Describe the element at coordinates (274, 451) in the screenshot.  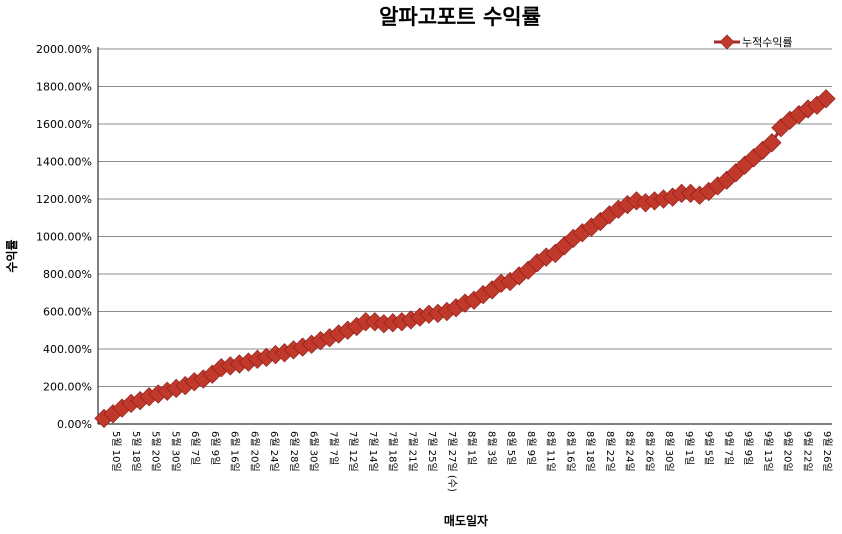
I see `x-tick-label: 6월 24일` at that location.